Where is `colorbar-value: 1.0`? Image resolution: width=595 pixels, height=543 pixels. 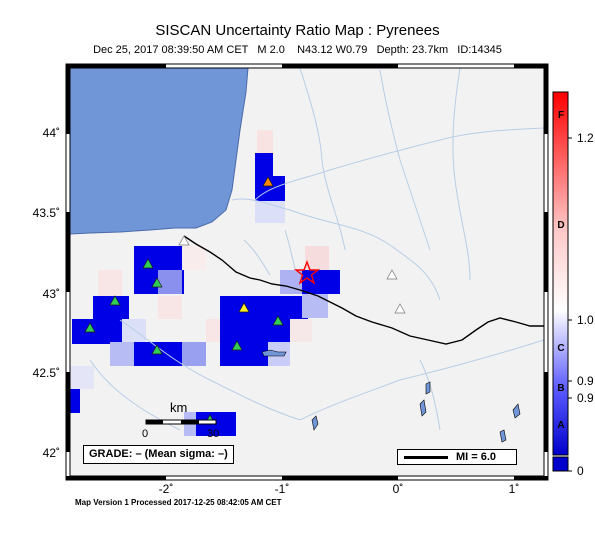
colorbar-value: 1.0 is located at coordinates (585, 320).